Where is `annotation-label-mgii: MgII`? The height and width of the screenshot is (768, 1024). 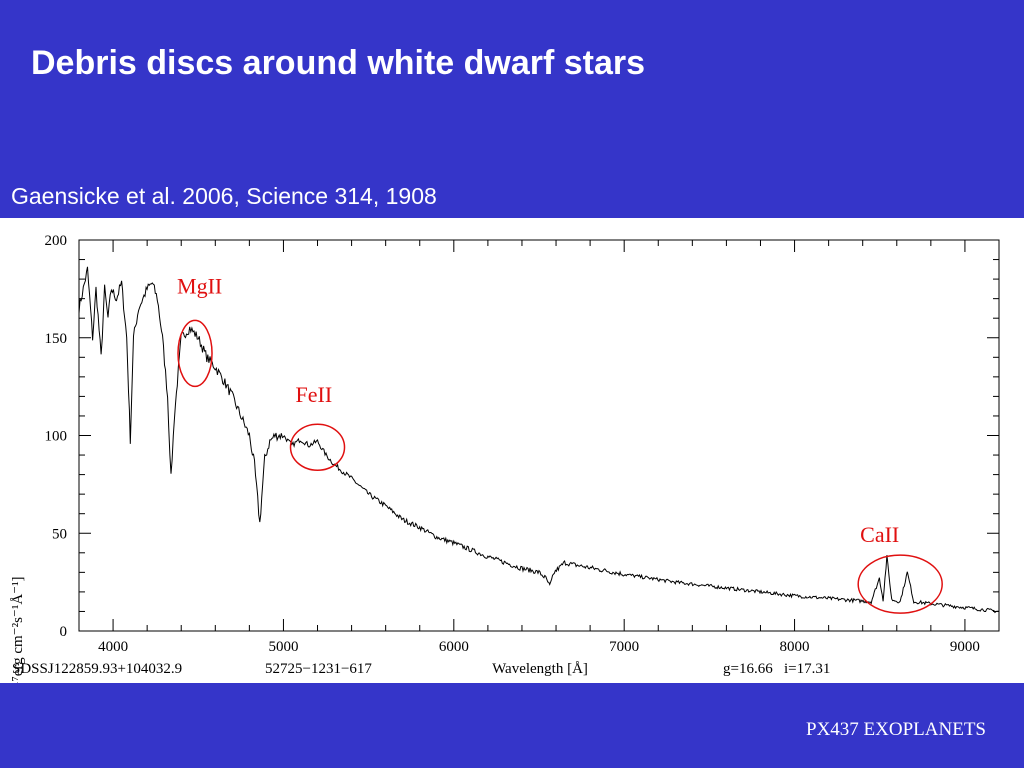
annotation-label-mgii: MgII is located at coordinates (199, 285).